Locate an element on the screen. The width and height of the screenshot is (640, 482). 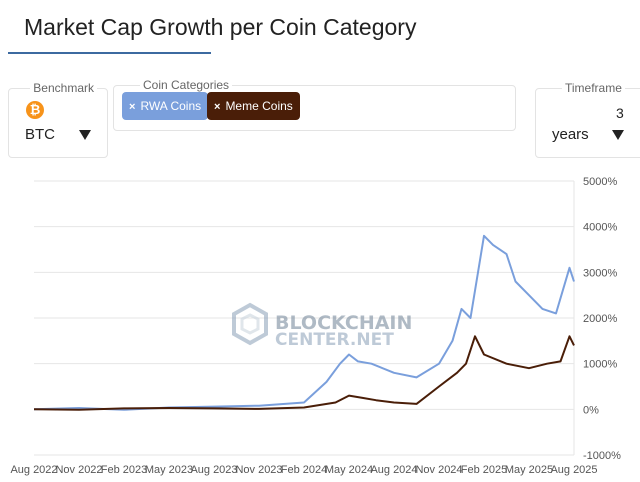
page-title: Market Cap Growth per Coin Category is located at coordinates (220, 27).